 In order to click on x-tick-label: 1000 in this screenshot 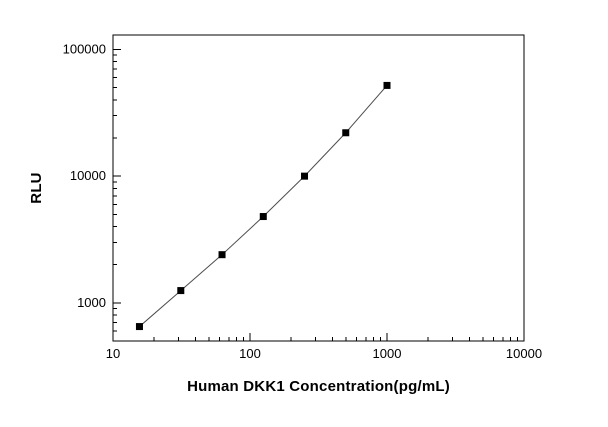, I will do `click(387, 353)`.